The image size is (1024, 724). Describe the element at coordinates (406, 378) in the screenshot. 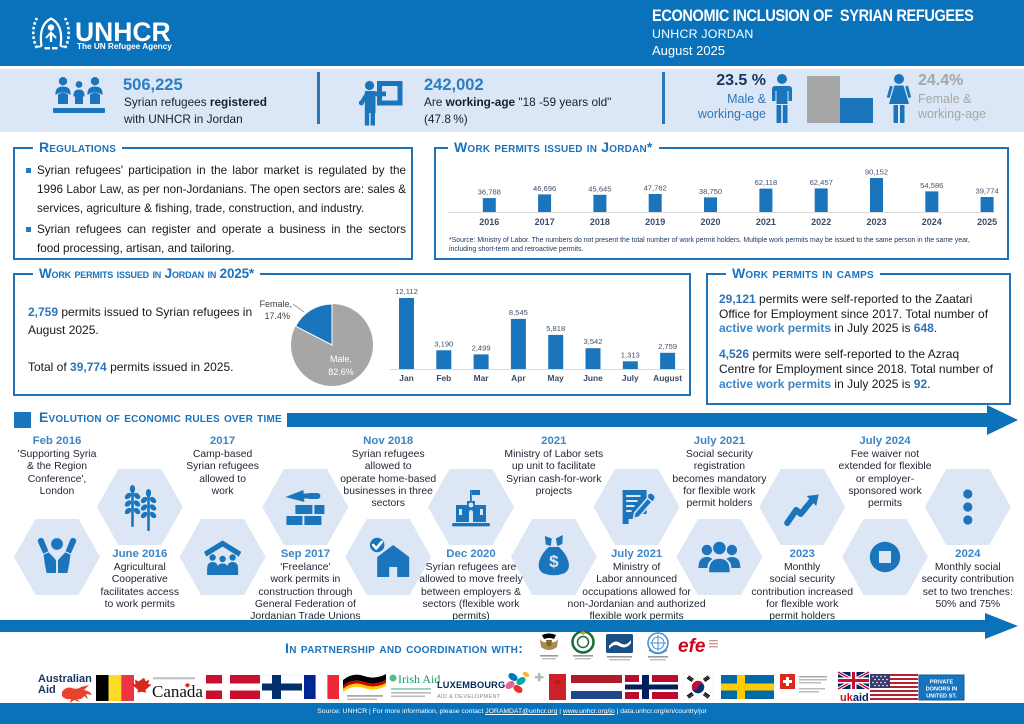

I see `svg-text: Jan` at that location.